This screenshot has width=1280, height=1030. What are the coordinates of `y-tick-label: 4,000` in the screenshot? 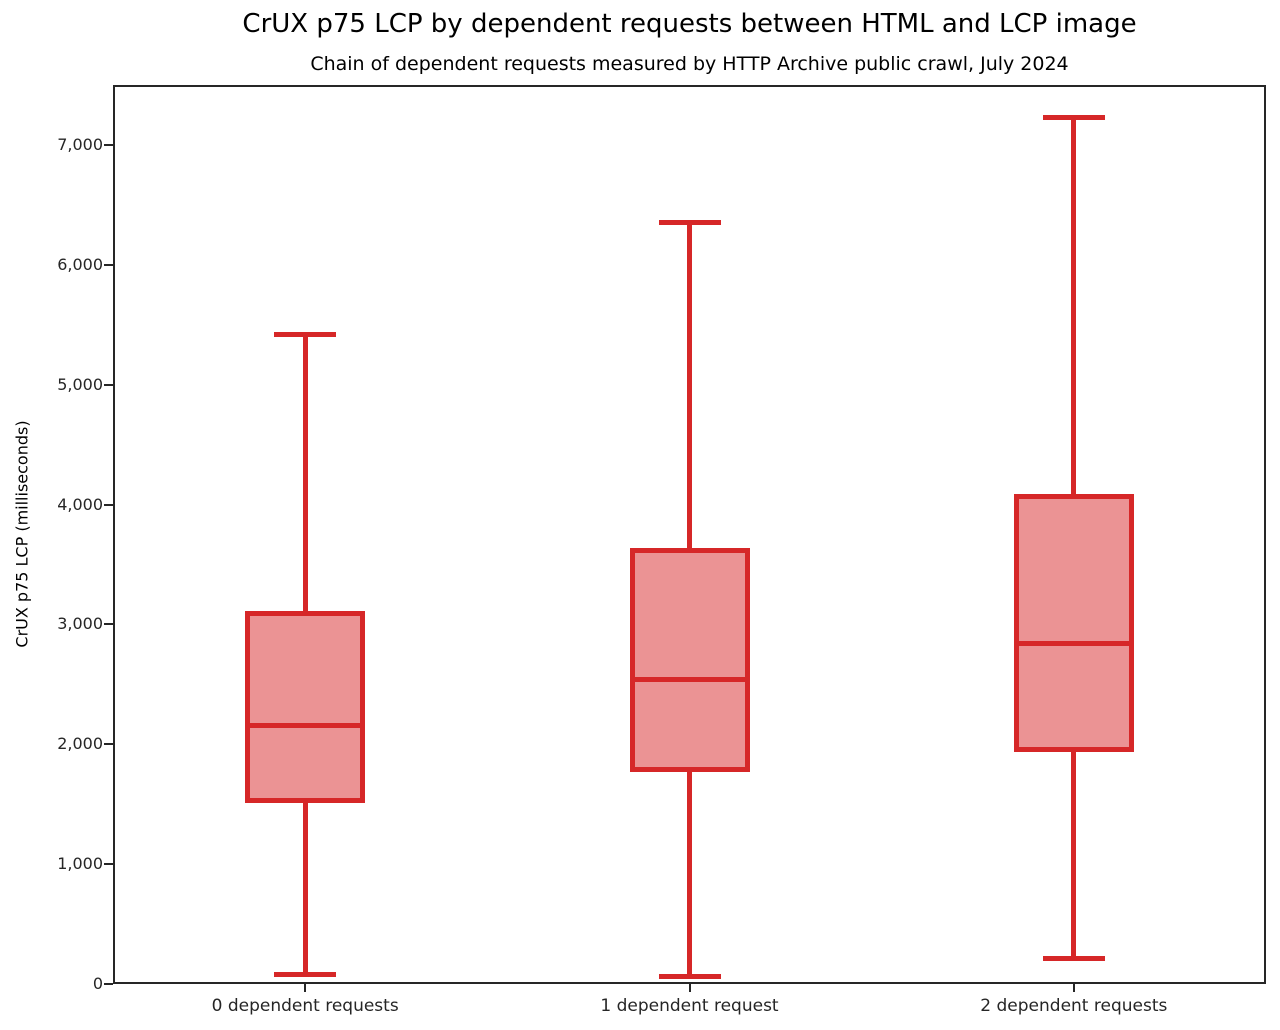 It's located at (80, 504).